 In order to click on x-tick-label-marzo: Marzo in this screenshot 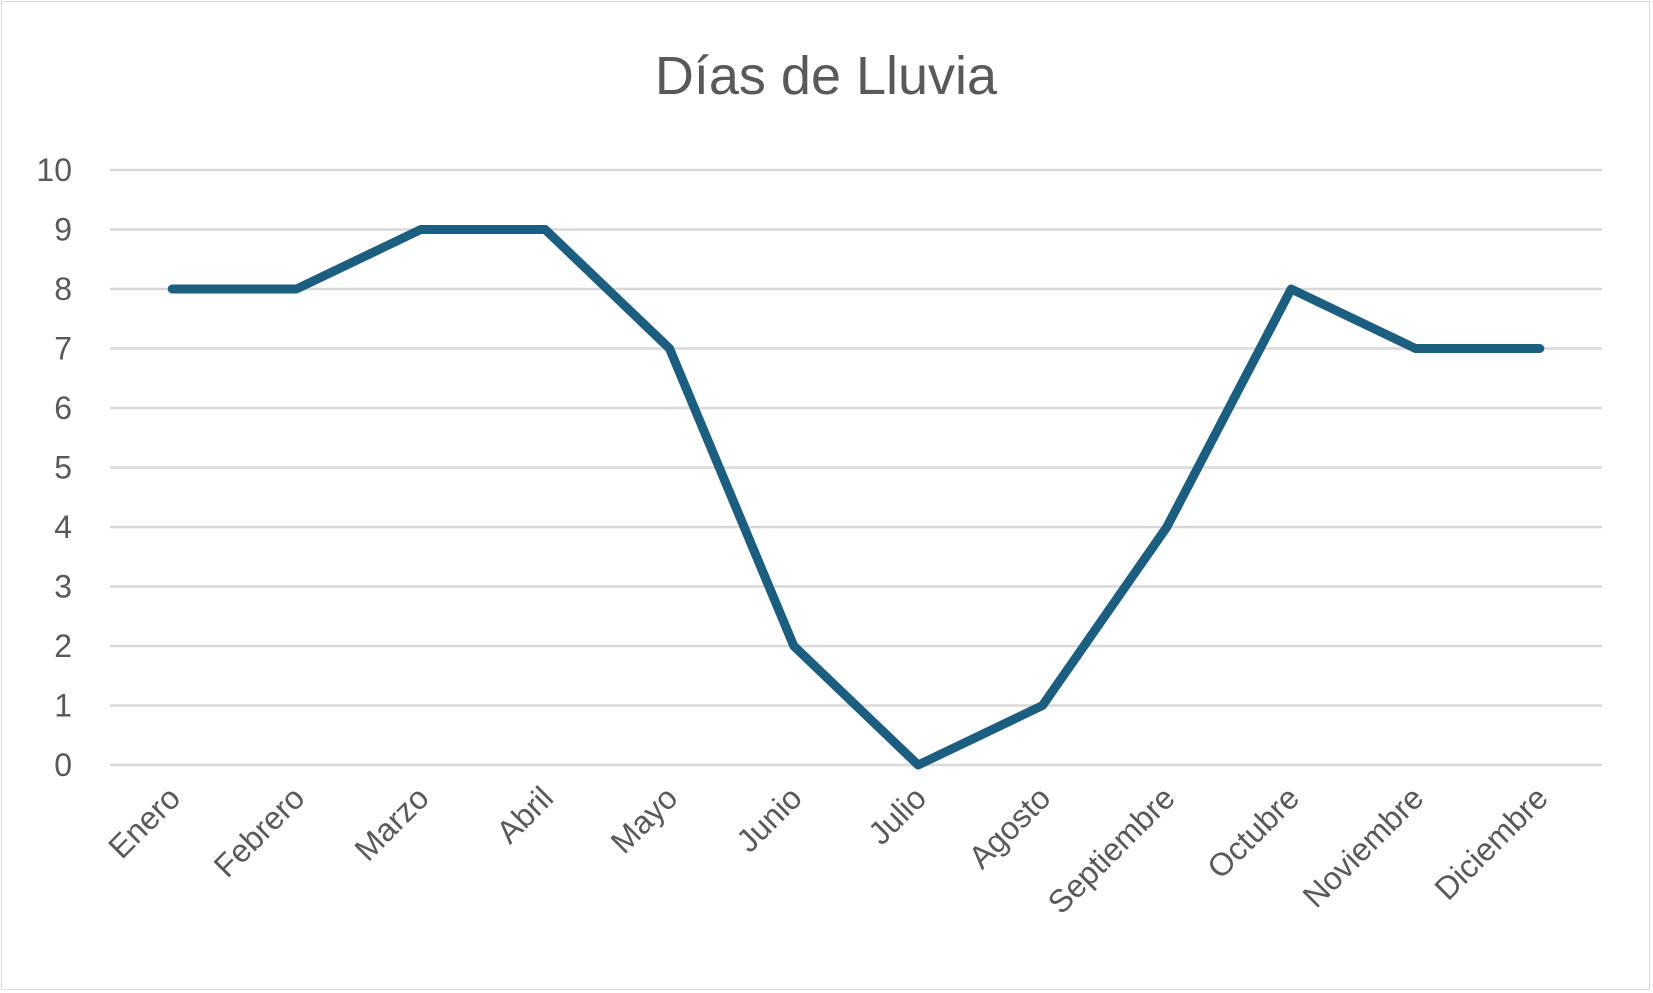, I will do `click(391, 823)`.